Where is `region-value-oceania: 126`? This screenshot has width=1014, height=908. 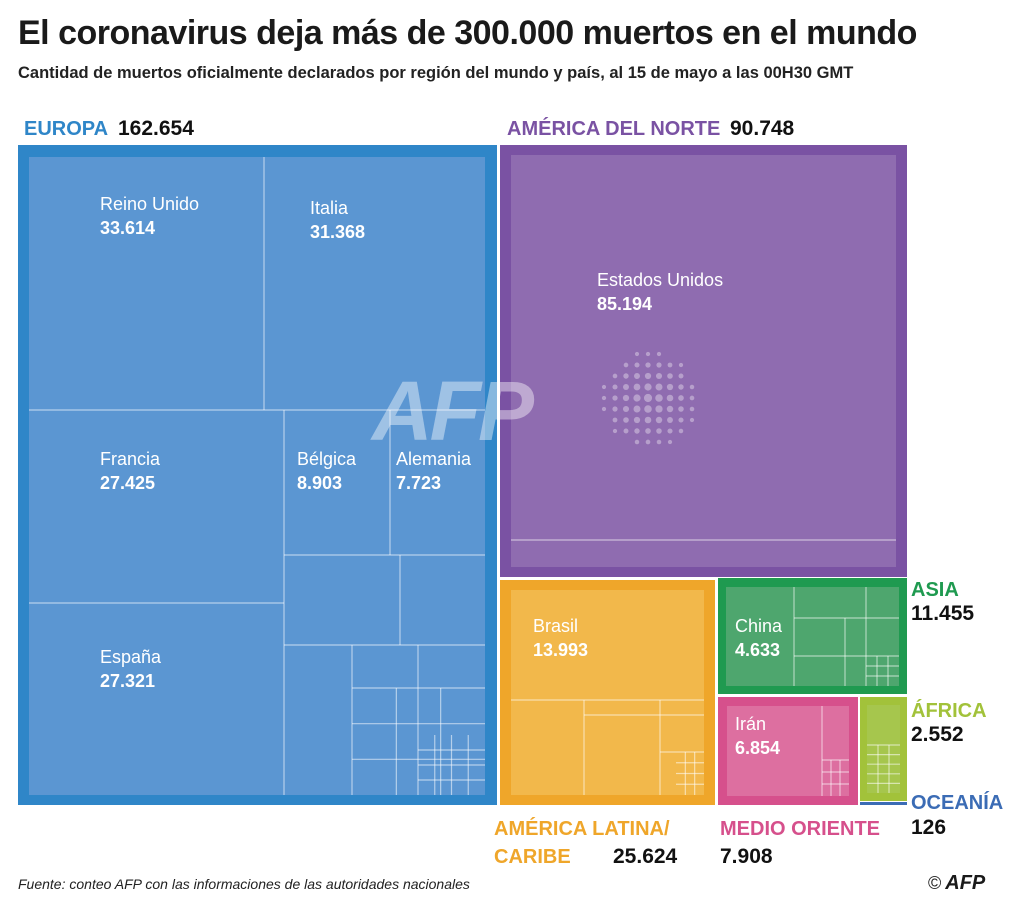 region-value-oceania: 126 is located at coordinates (928, 827).